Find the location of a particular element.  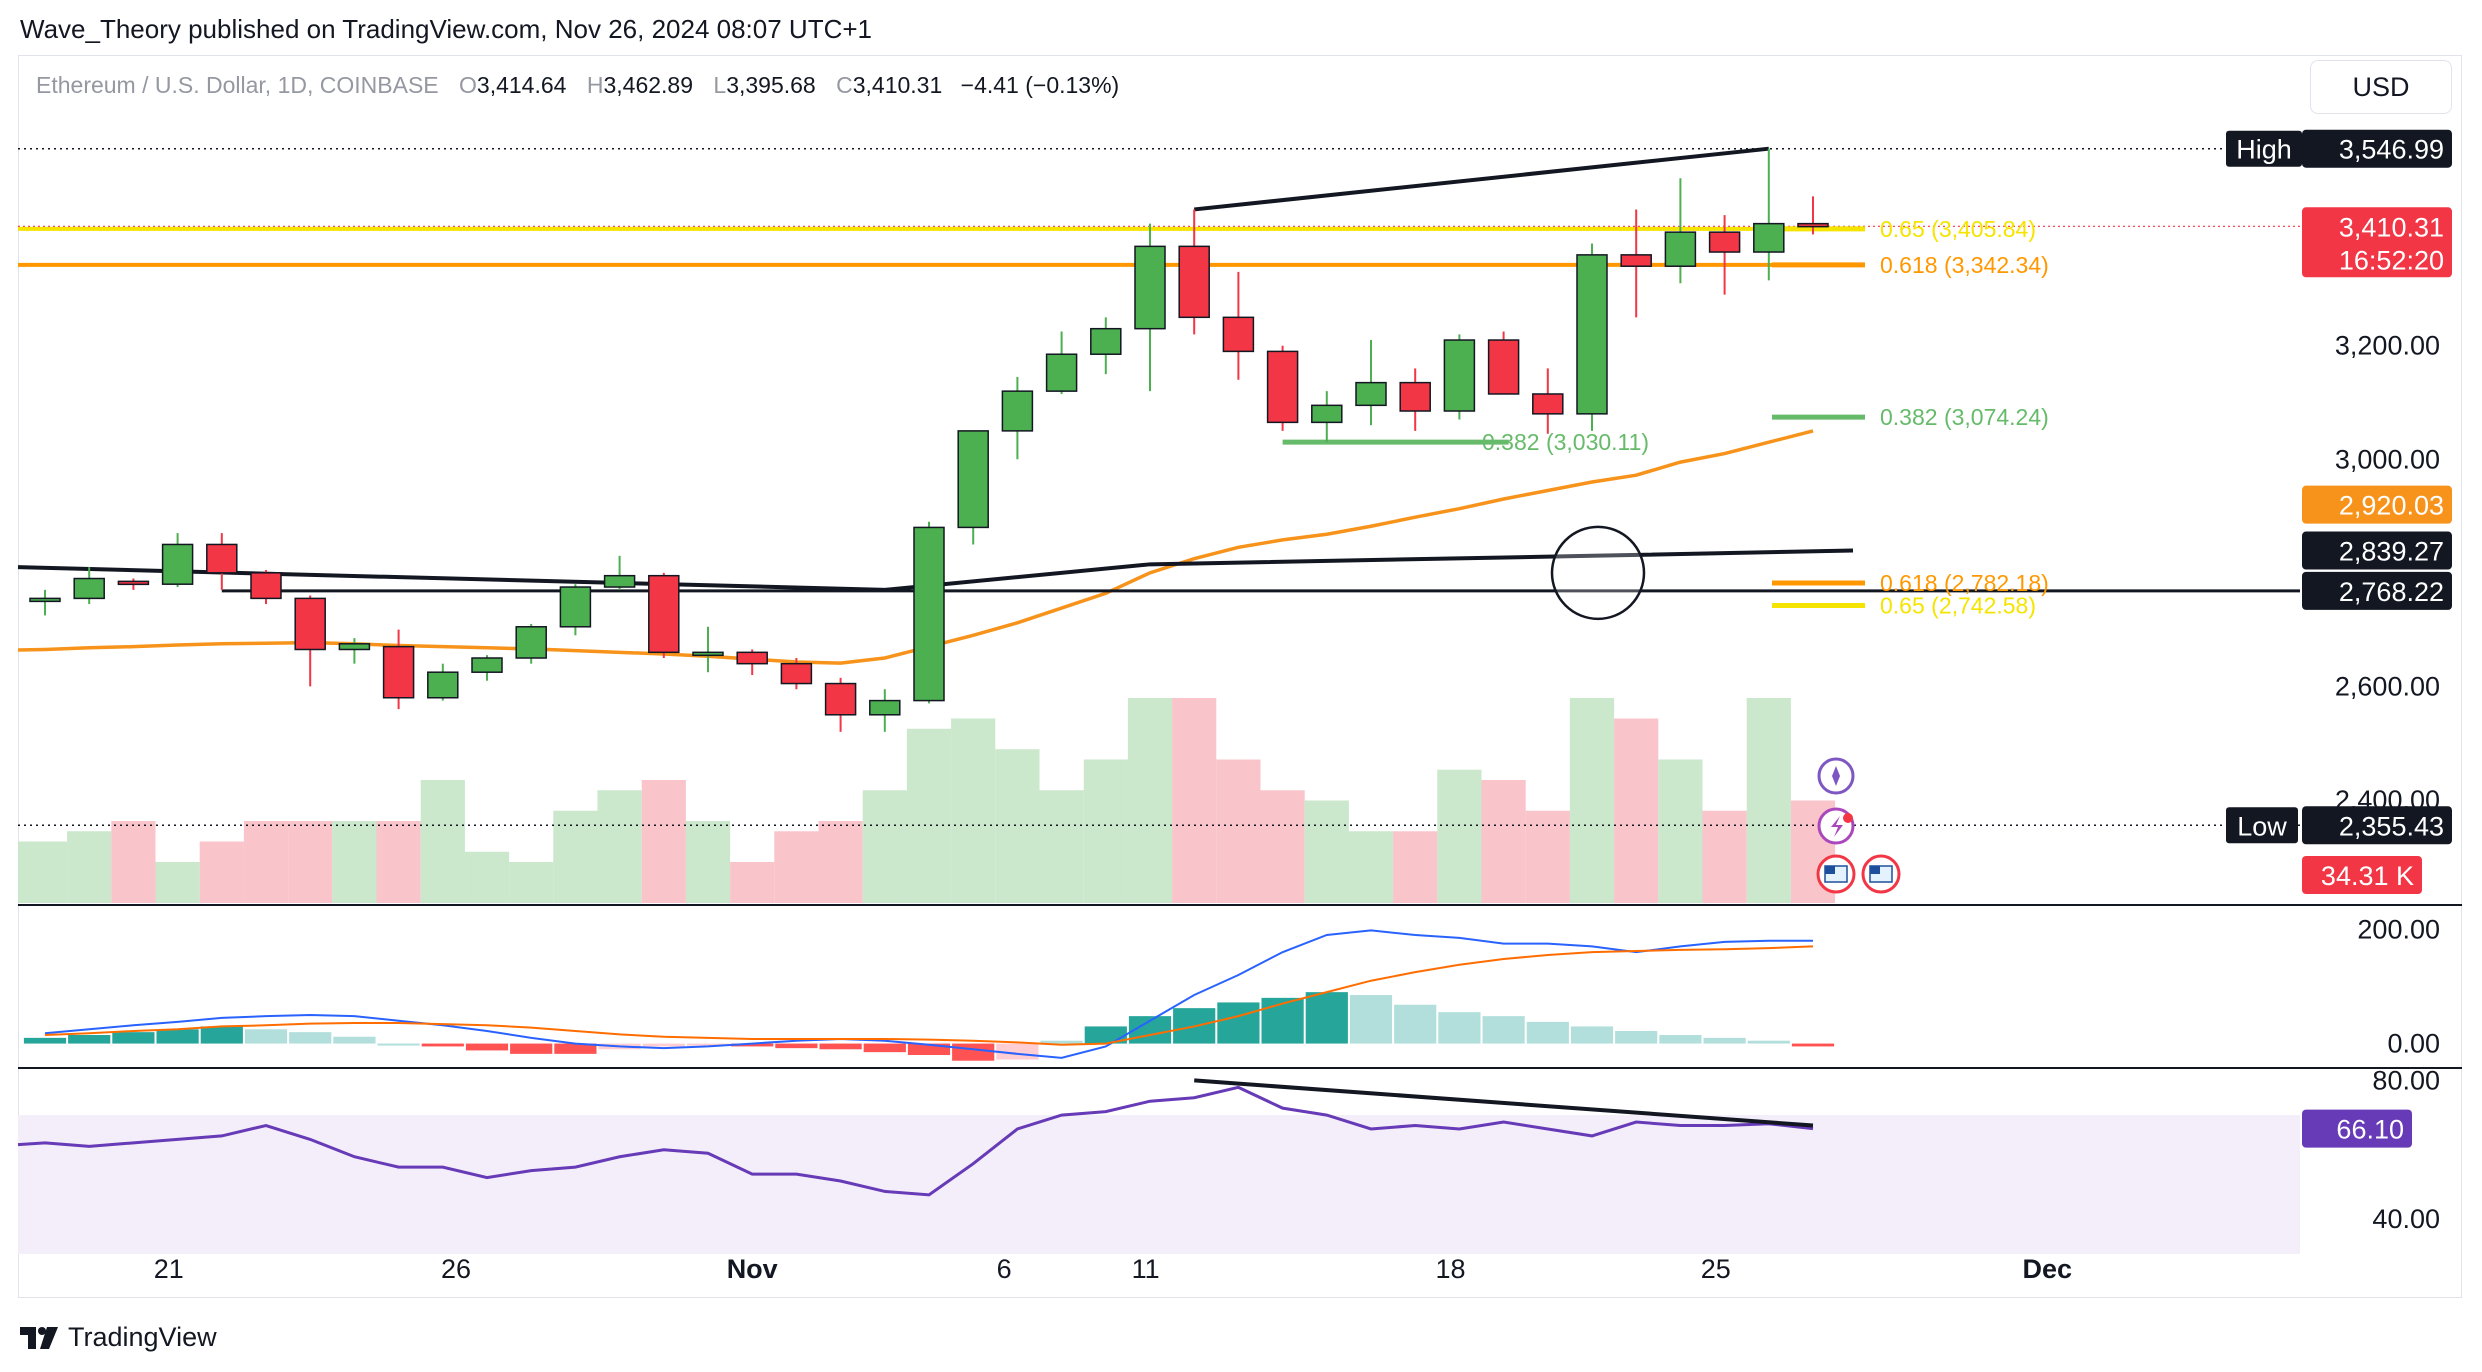

fib-label: 0.618 (3,342.34) is located at coordinates (1964, 265).